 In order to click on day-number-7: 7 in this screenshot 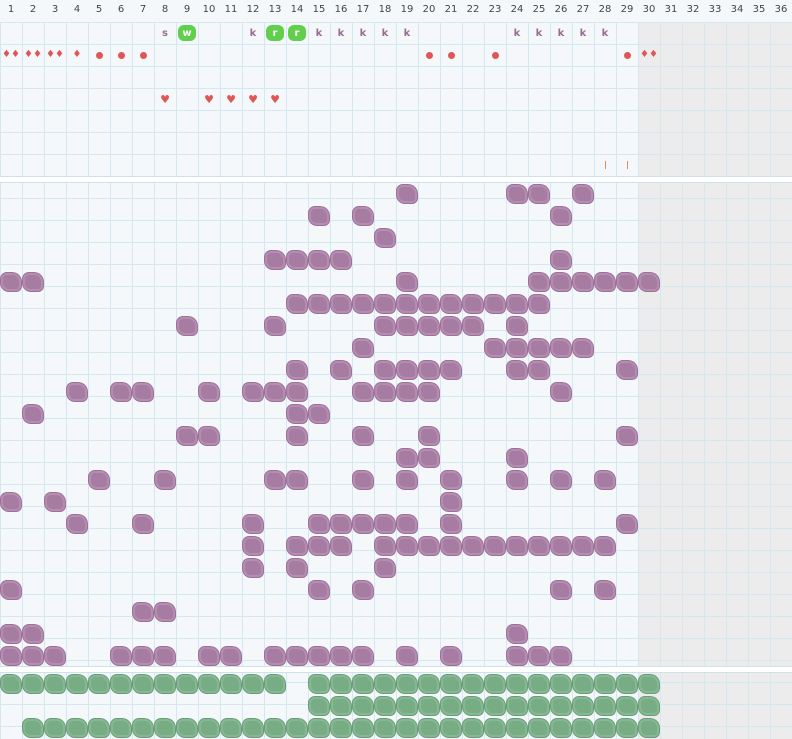, I will do `click(143, 9)`.